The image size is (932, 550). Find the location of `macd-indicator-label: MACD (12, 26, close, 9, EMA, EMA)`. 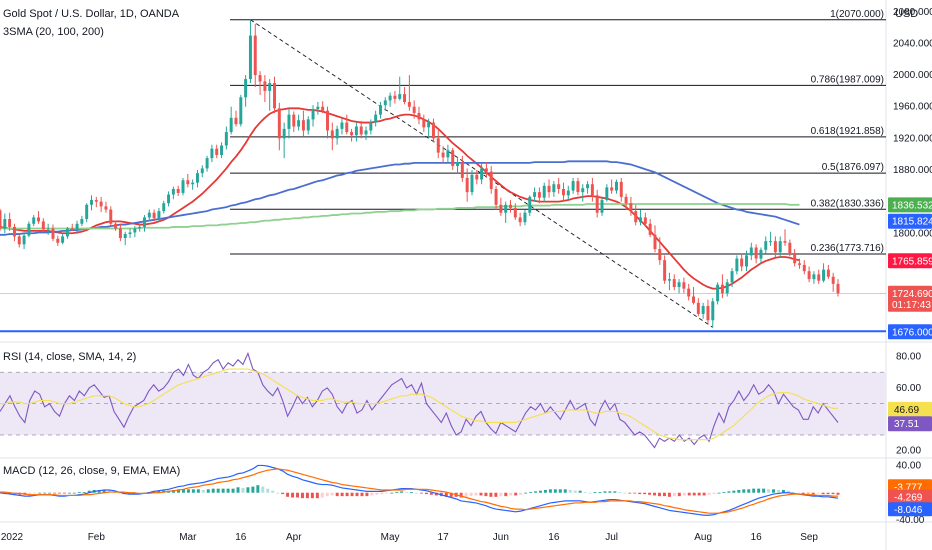

macd-indicator-label: MACD (12, 26, close, 9, EMA, EMA) is located at coordinates (92, 471).